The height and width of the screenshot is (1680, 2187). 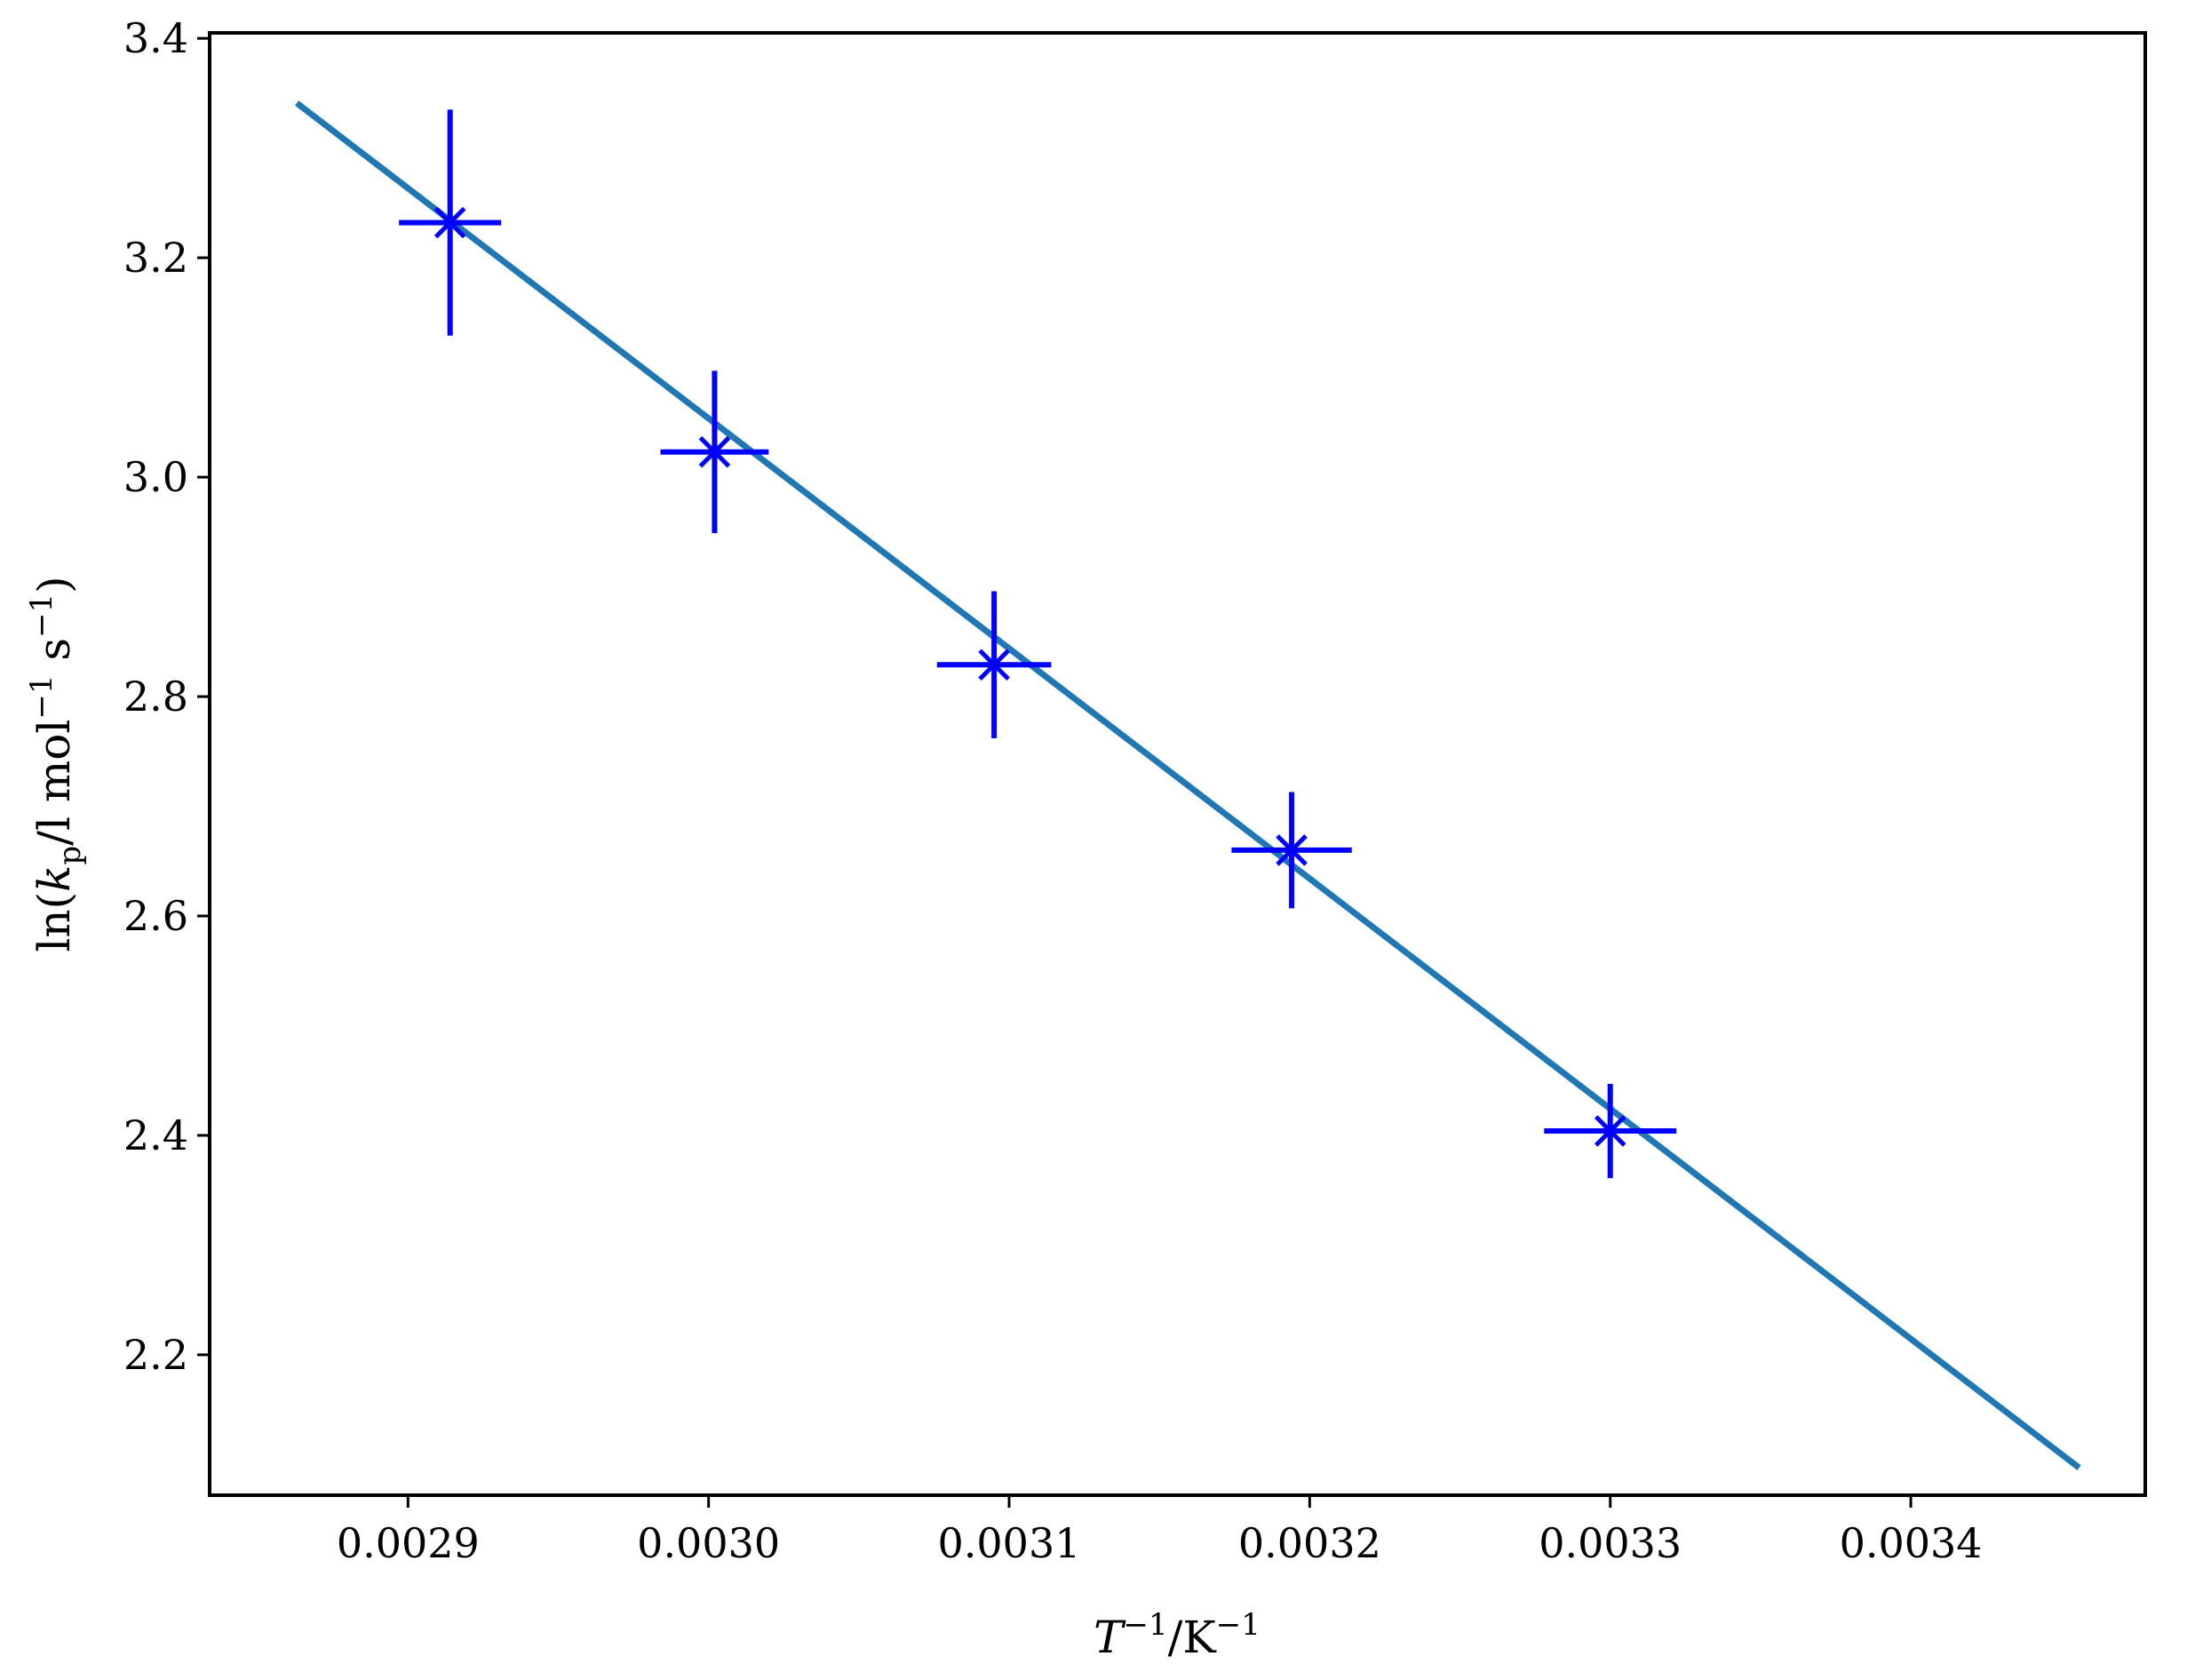 What do you see at coordinates (42, 615) in the screenshot?
I see `y-axis-label-exponent2: −1` at bounding box center [42, 615].